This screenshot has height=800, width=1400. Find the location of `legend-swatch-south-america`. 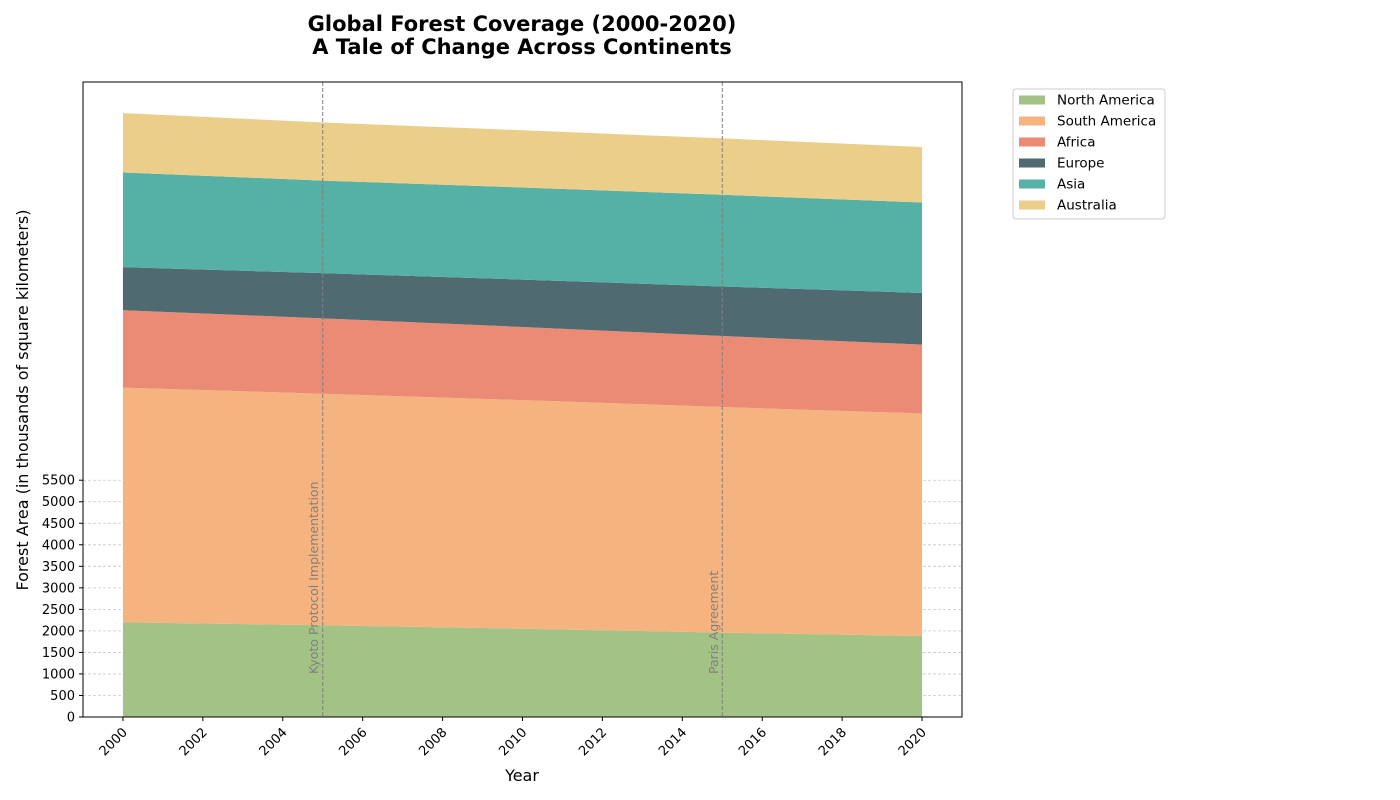

legend-swatch-south-america is located at coordinates (1032, 121).